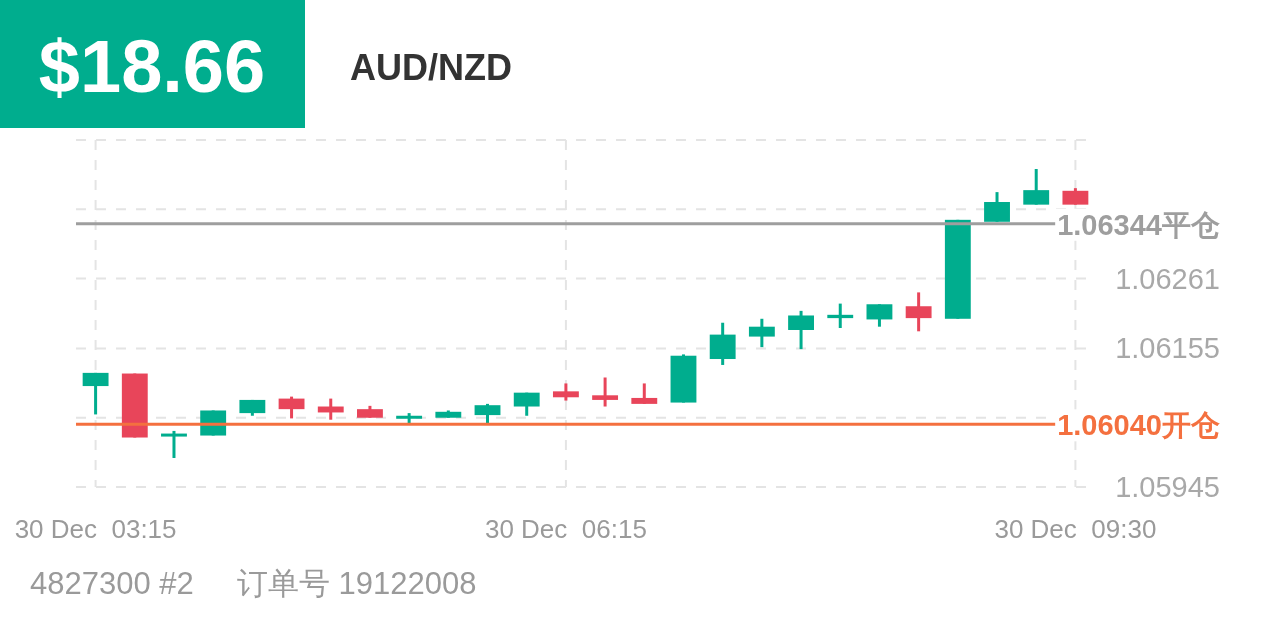 Image resolution: width=1266 pixels, height=633 pixels. Describe the element at coordinates (1167, 487) in the screenshot. I see `y-tick-label: 1.05945` at that location.